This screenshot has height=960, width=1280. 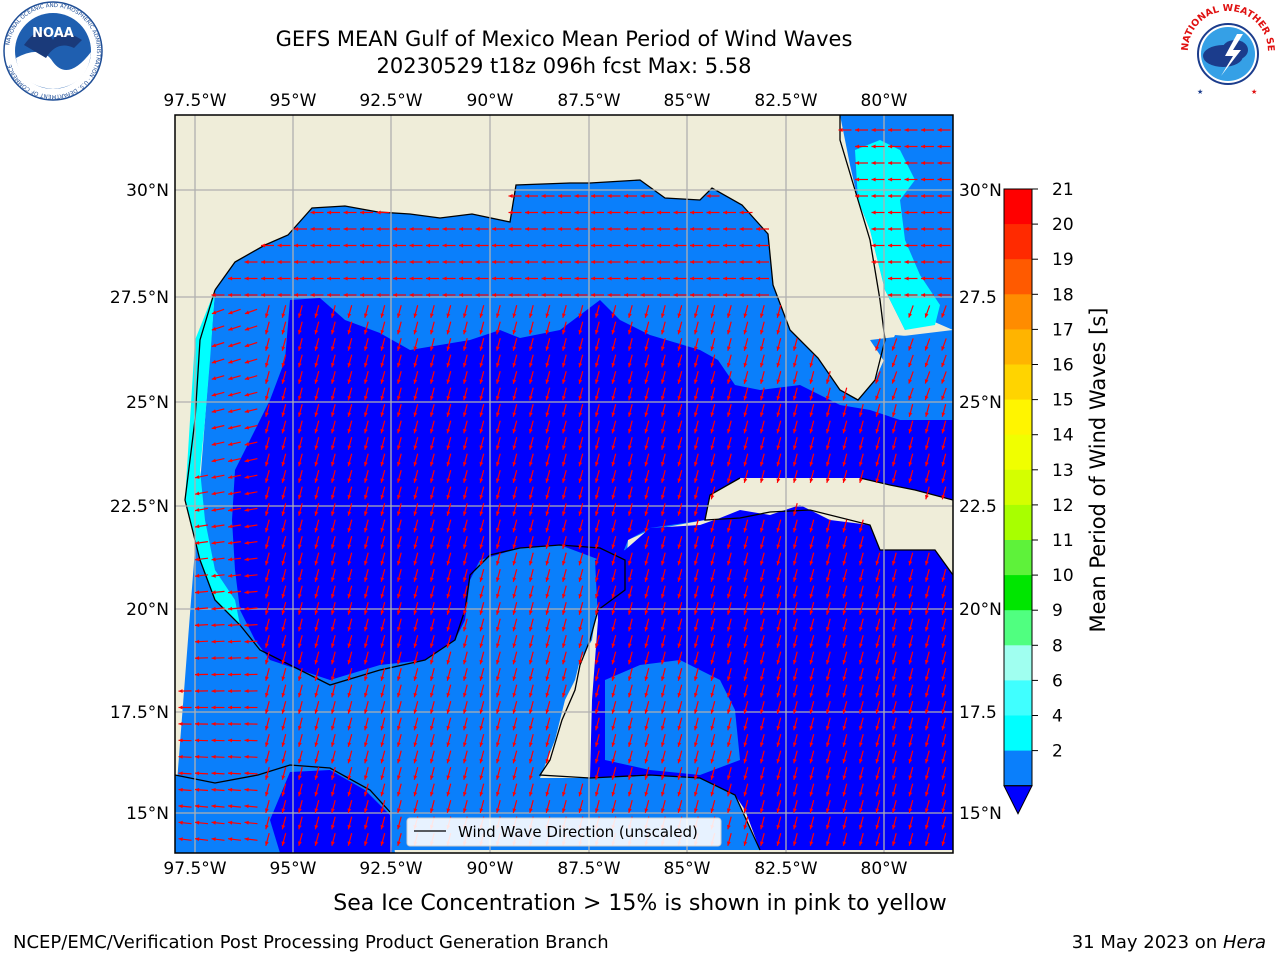 I want to click on lon-label: 97.5°W, so click(x=194, y=101).